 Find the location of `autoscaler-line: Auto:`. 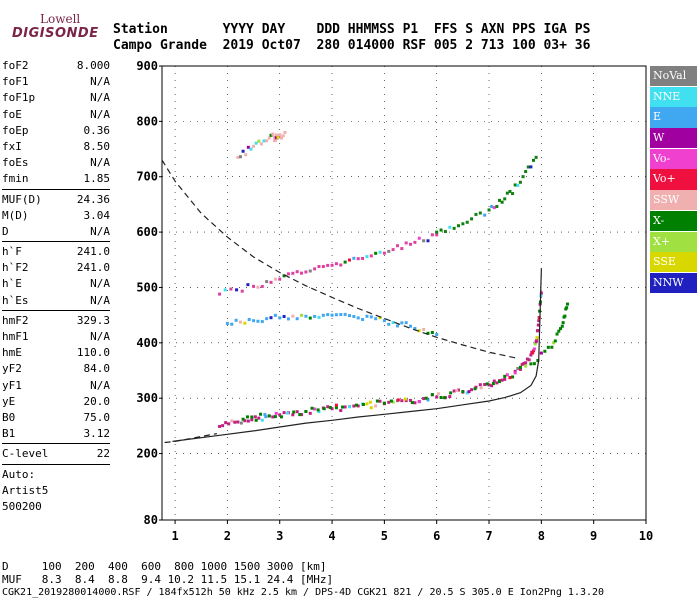

autoscaler-line: Auto: is located at coordinates (19, 474).